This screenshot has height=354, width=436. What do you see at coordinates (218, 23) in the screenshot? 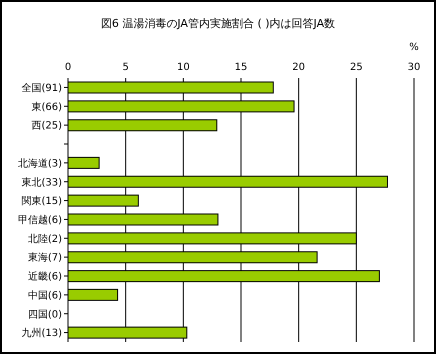
I see `chart-title: 図6 温湯消毒のJA管内実施割合 ( )内は回答JA数` at bounding box center [218, 23].